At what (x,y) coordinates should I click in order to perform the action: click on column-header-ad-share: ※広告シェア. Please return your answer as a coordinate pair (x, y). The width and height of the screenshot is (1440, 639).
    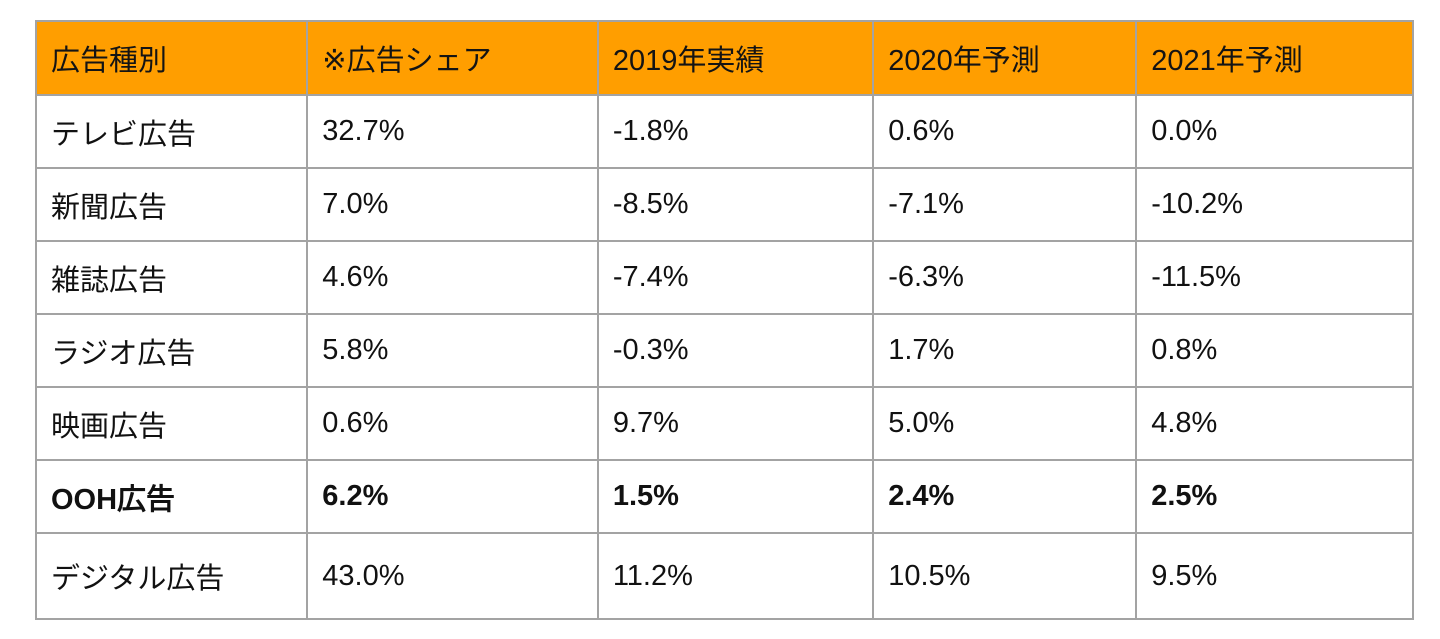
    Looking at the image, I should click on (452, 58).